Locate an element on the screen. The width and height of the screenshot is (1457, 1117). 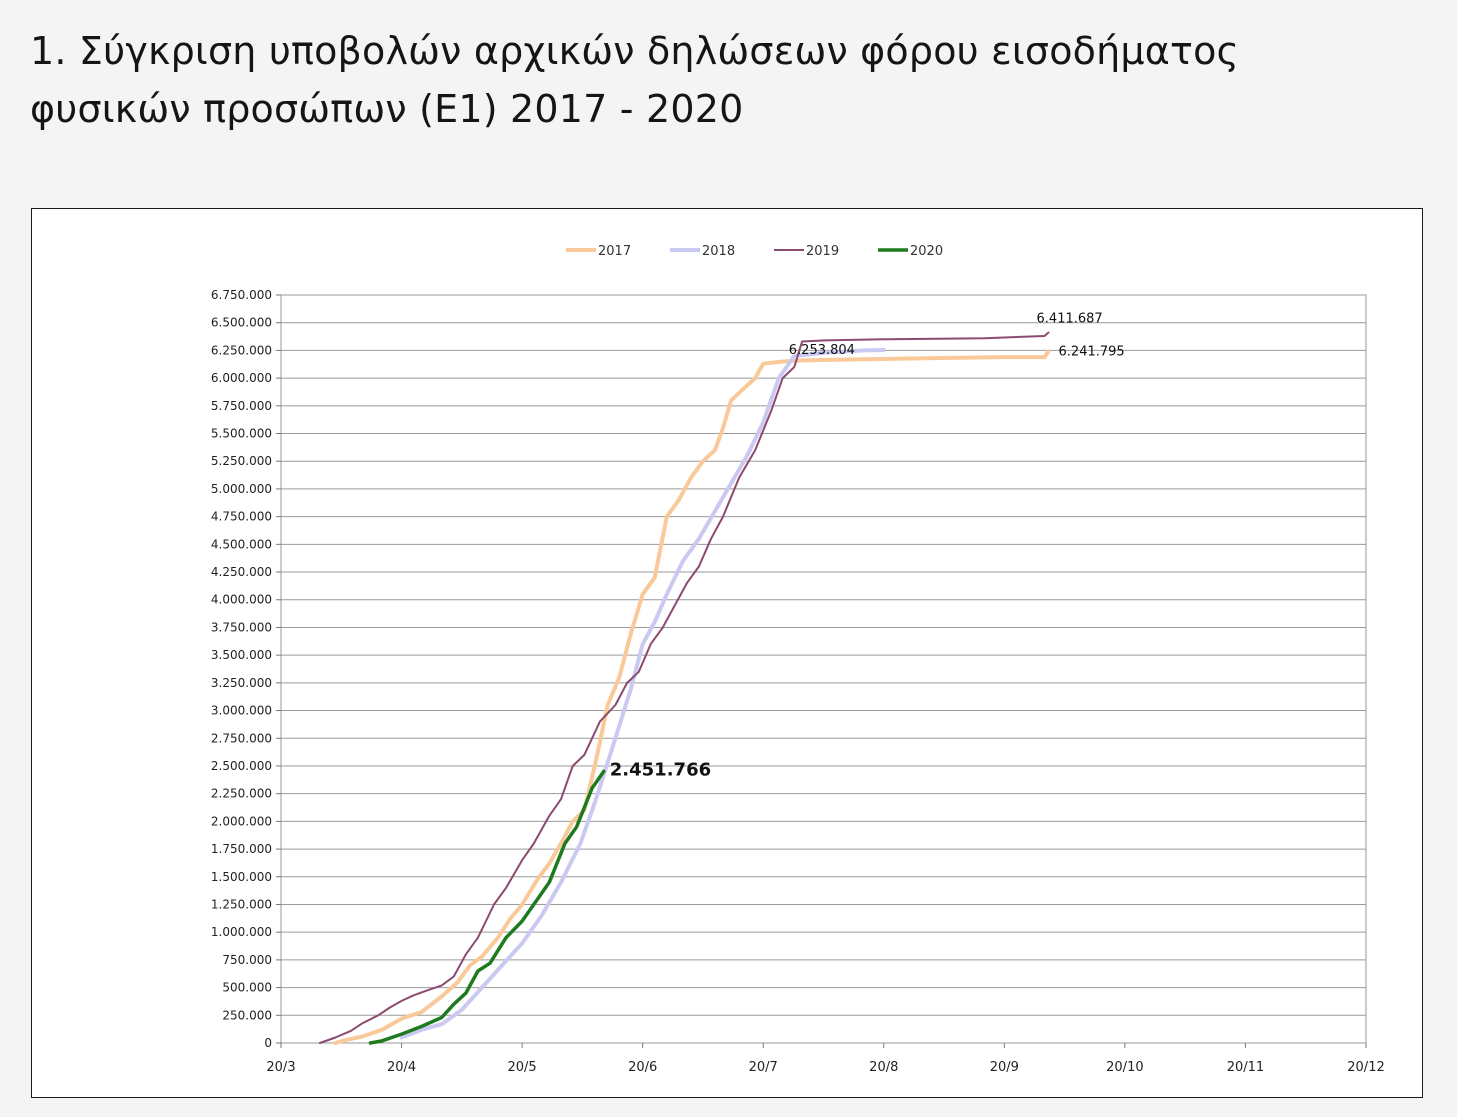
y-tick-label: 1.750.000 is located at coordinates (241, 849).